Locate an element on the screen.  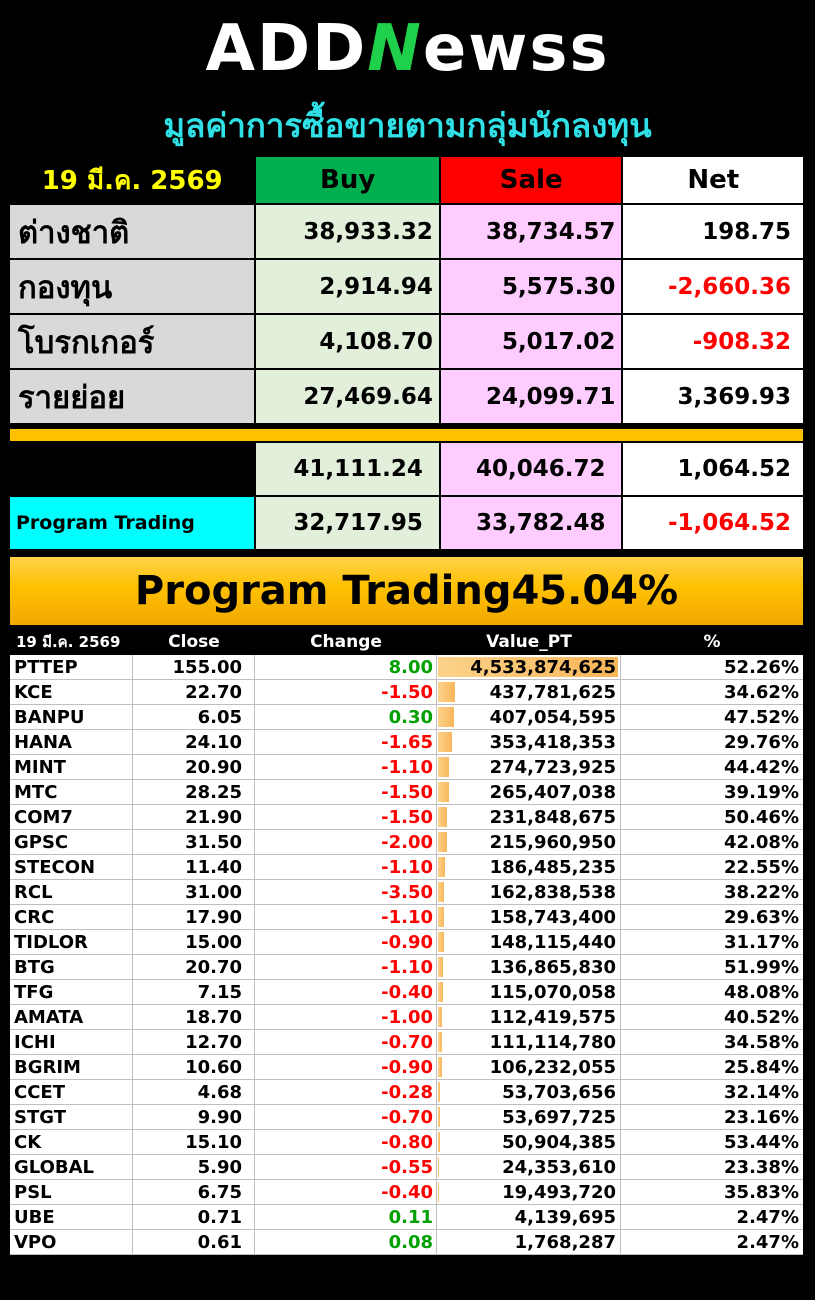
close-cell: 31.00 is located at coordinates (194, 892).